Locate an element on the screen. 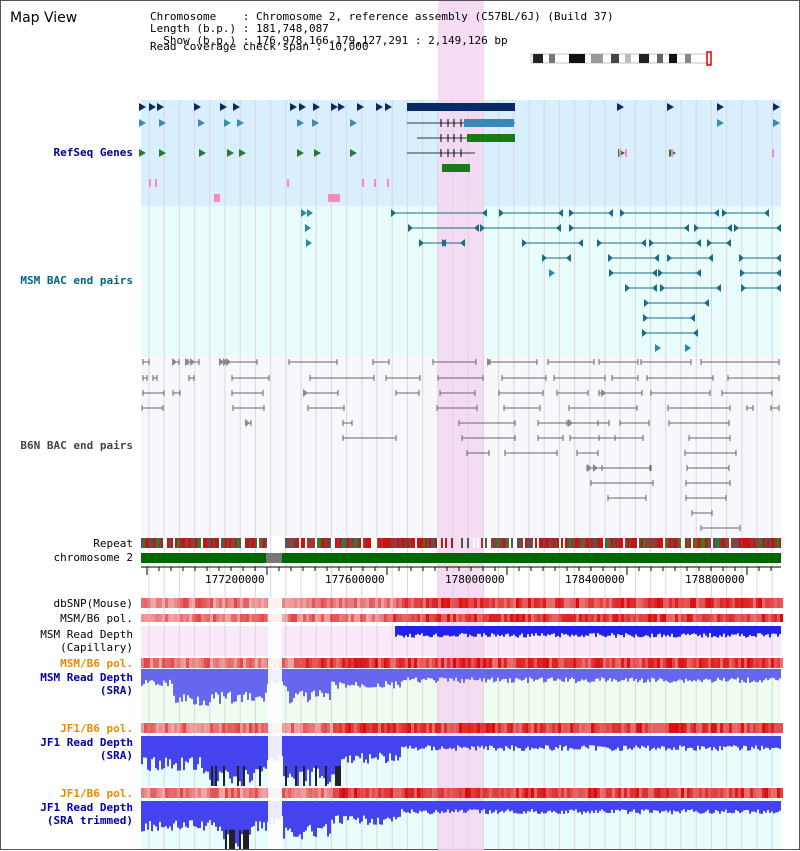 This screenshot has width=800, height=851. repeat-label: Repeat is located at coordinates (113, 543).